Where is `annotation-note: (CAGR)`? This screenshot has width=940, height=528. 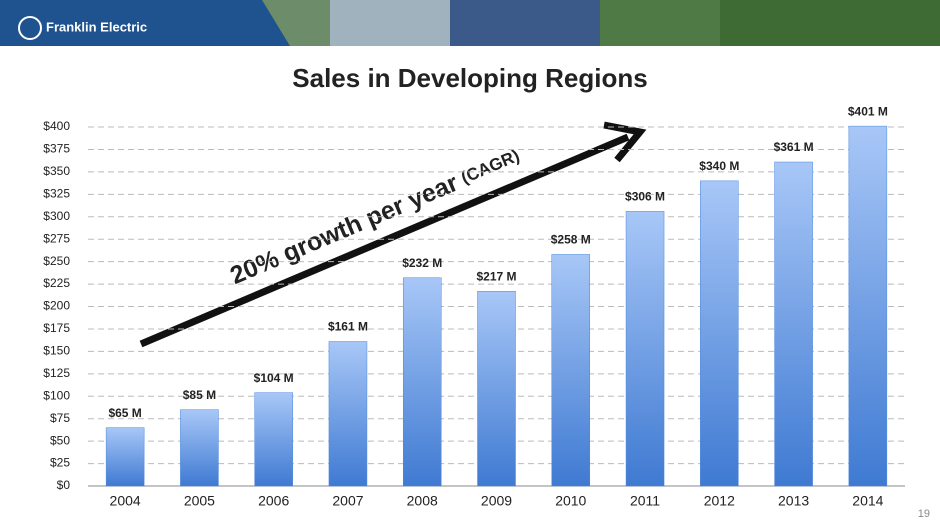
annotation-note: (CAGR) is located at coordinates (491, 166).